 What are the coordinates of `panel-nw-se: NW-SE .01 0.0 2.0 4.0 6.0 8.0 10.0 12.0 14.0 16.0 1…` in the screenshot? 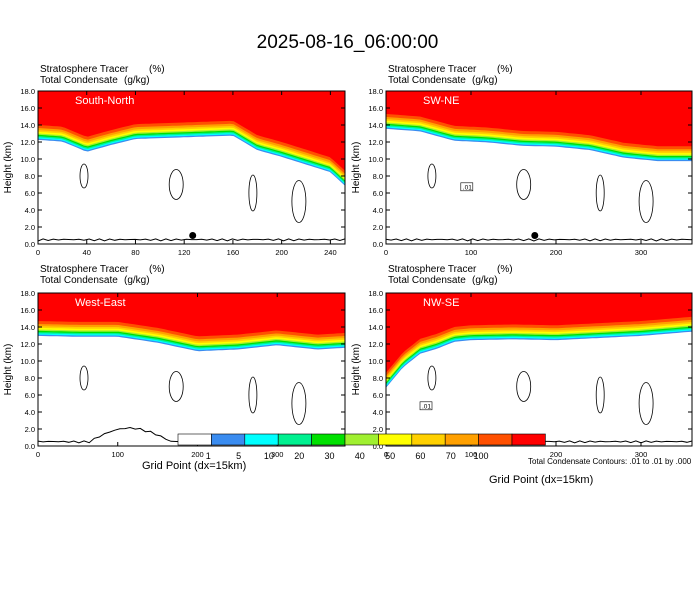 It's located at (522, 374).